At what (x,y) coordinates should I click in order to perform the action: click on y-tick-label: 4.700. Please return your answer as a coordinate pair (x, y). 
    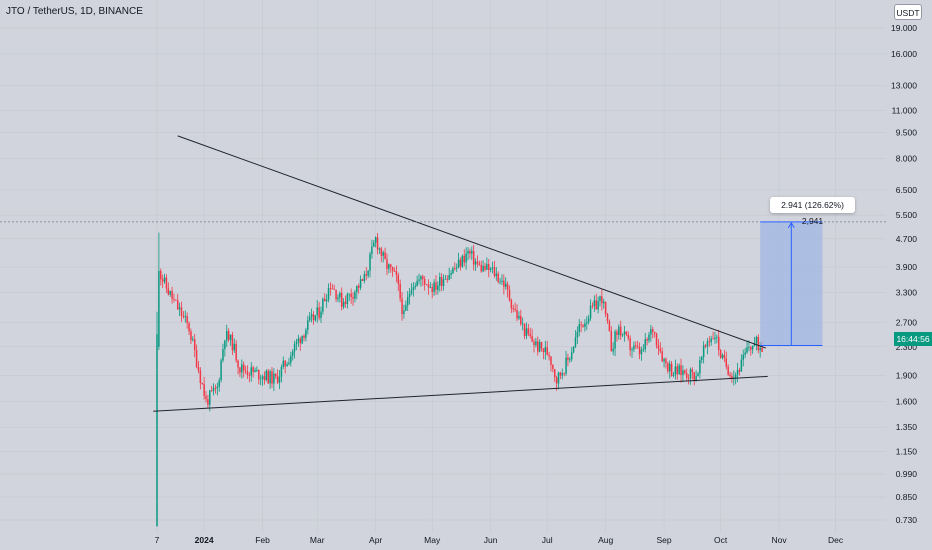
    Looking at the image, I should click on (907, 239).